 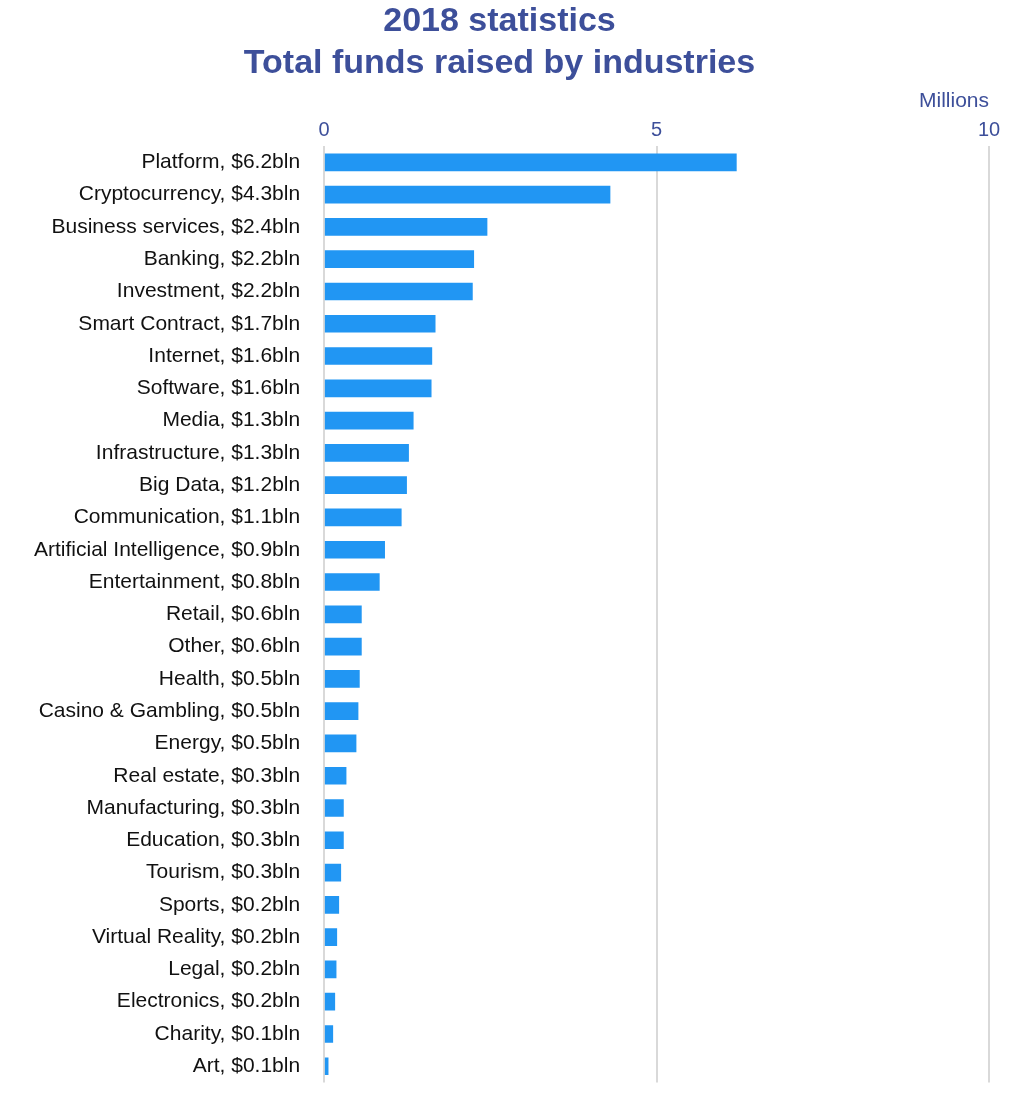 What do you see at coordinates (169, 709) in the screenshot?
I see `y-tick-label: Casino & Gambling, $0.5bln` at bounding box center [169, 709].